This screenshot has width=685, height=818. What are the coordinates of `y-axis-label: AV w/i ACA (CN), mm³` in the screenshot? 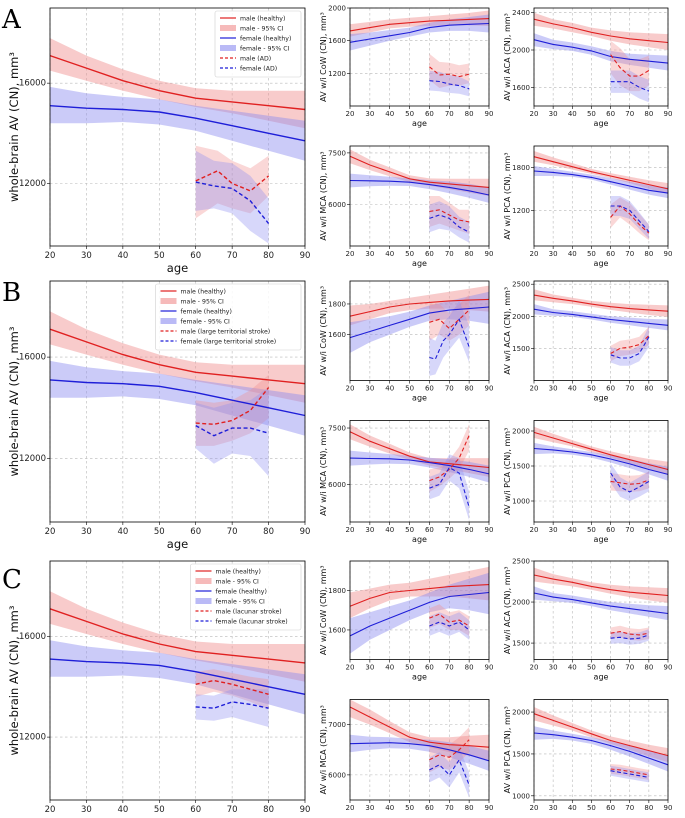 It's located at (507, 57).